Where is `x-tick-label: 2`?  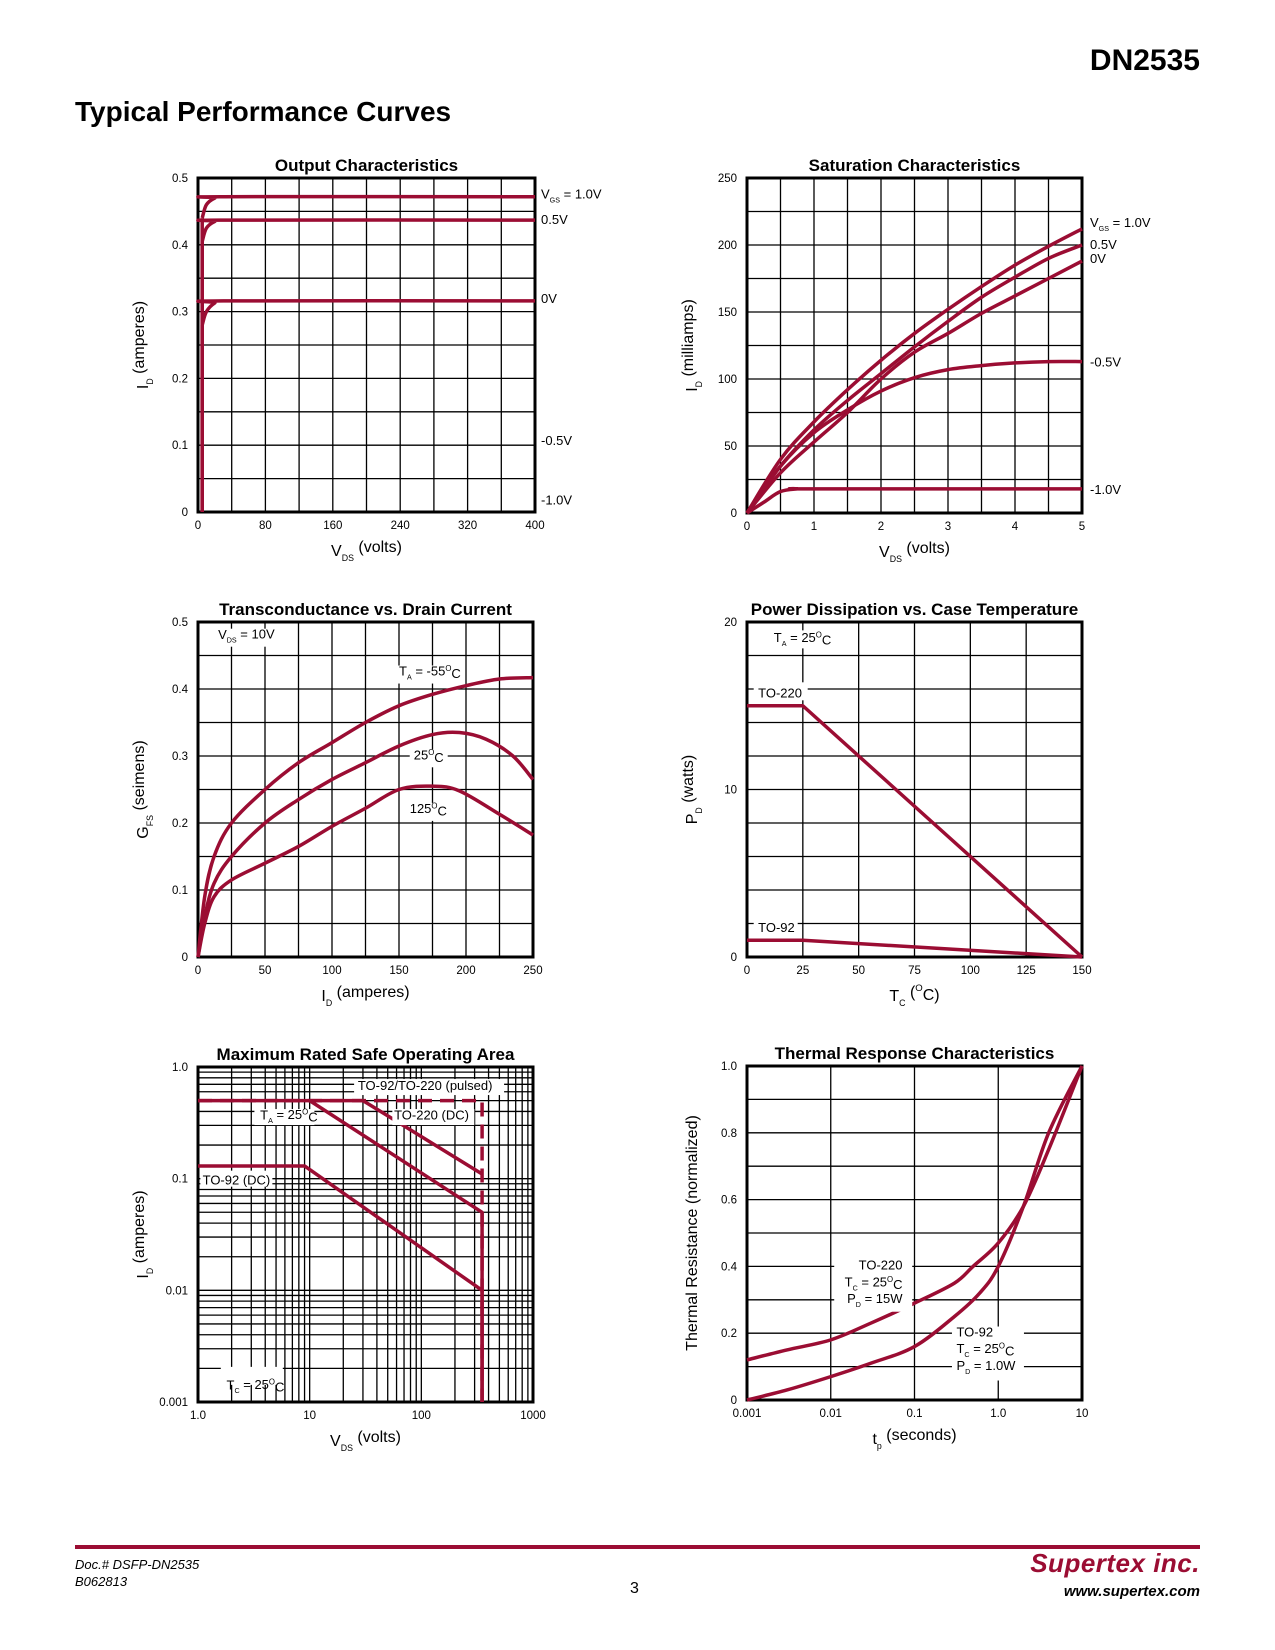
x-tick-label: 2 is located at coordinates (881, 527).